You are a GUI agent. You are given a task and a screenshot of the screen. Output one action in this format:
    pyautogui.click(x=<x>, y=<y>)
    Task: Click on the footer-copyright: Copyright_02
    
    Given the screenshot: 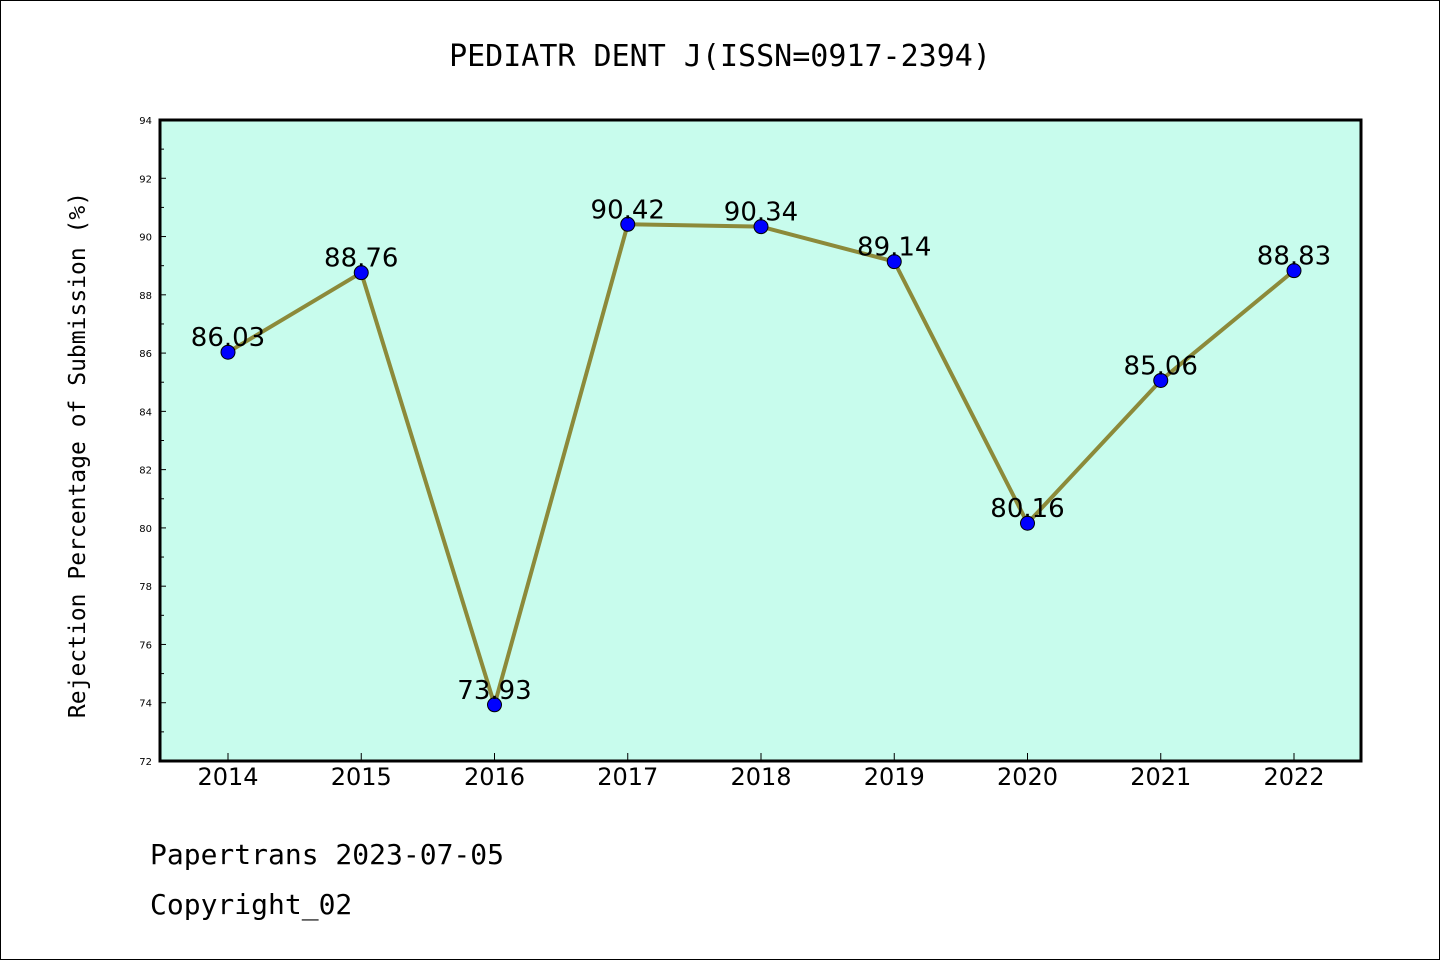 What is the action you would take?
    pyautogui.click(x=251, y=905)
    